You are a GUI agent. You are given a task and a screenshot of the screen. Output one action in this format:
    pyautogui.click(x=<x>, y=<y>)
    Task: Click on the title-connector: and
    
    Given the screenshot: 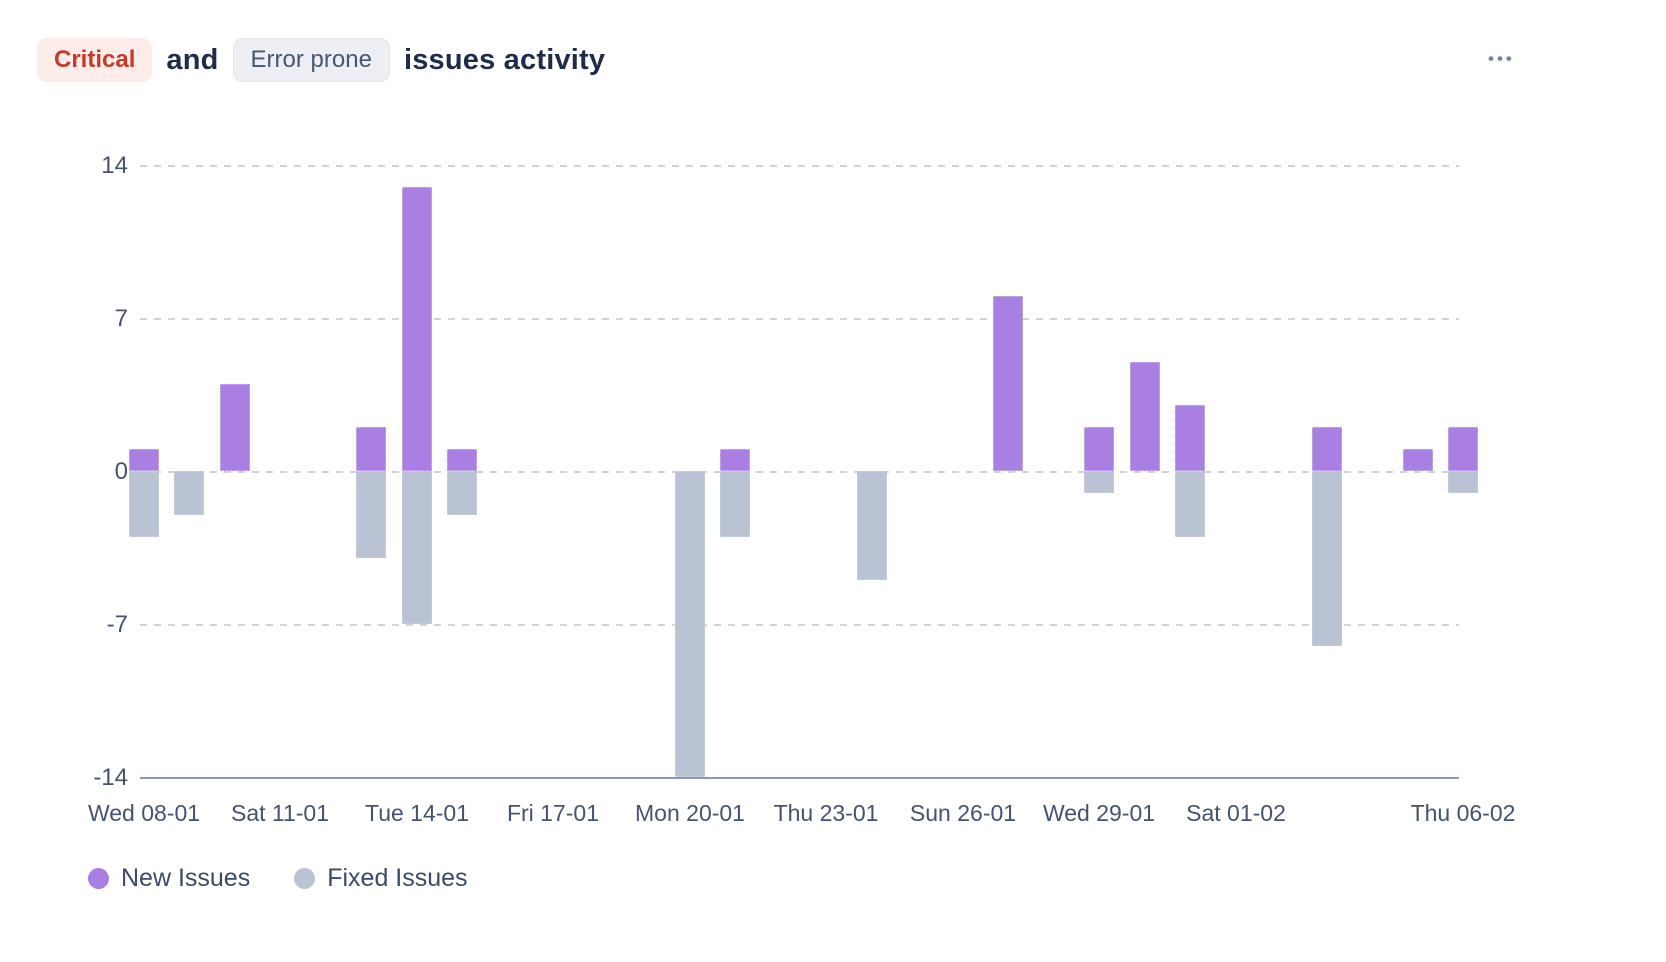 What is the action you would take?
    pyautogui.click(x=192, y=59)
    